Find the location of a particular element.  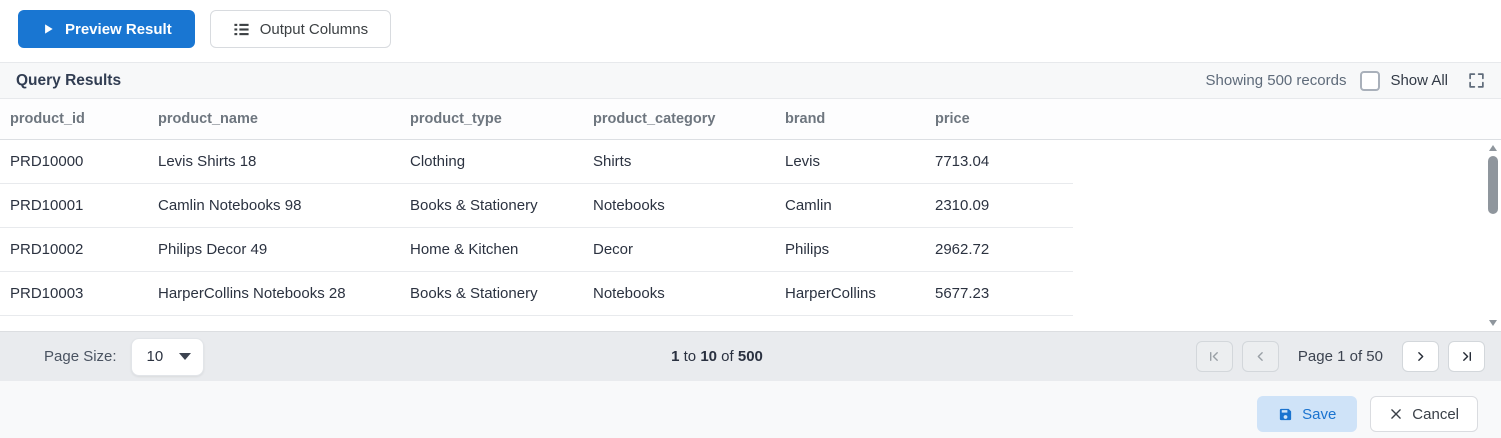

page-indicator: Page 1 of 50 is located at coordinates (1340, 356).